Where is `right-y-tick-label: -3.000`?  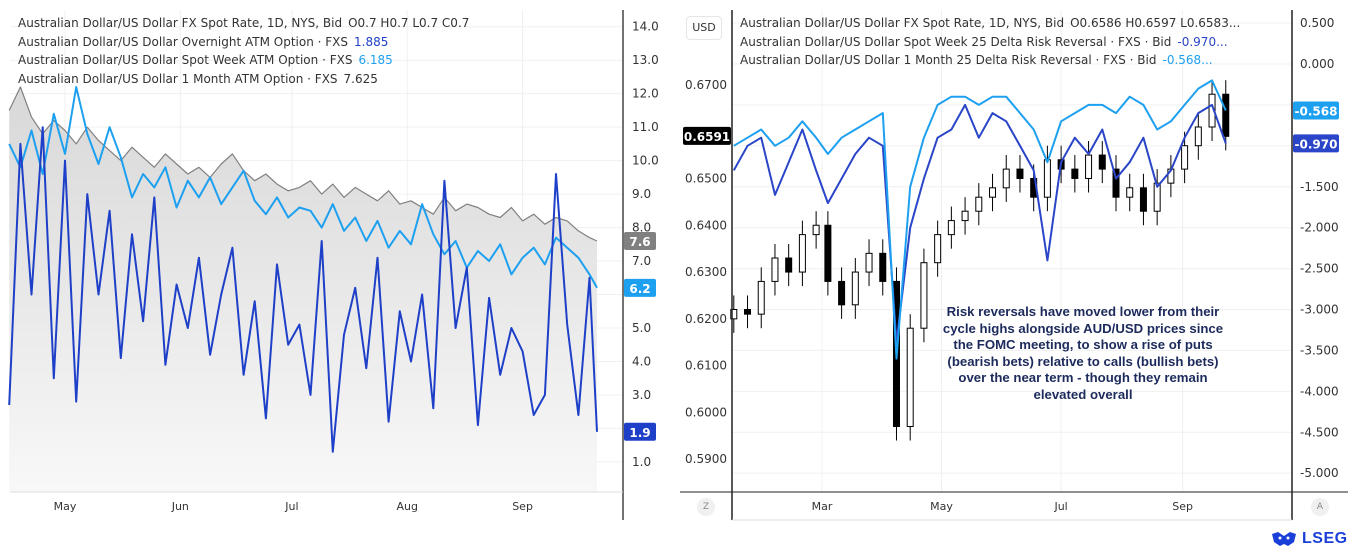
right-y-tick-label: -3.000 is located at coordinates (1319, 310).